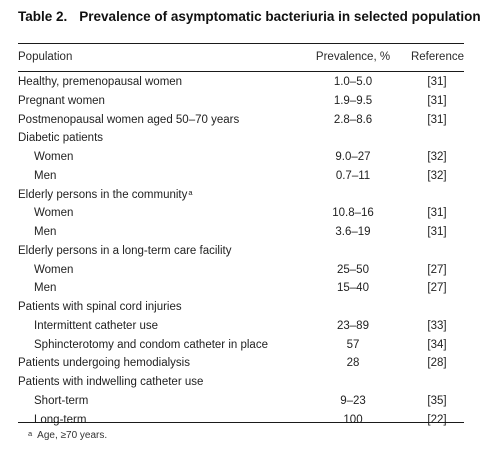 The width and height of the screenshot is (480, 458). What do you see at coordinates (241, 158) in the screenshot?
I see `table-row: Women 9.0–27 [32]` at bounding box center [241, 158].